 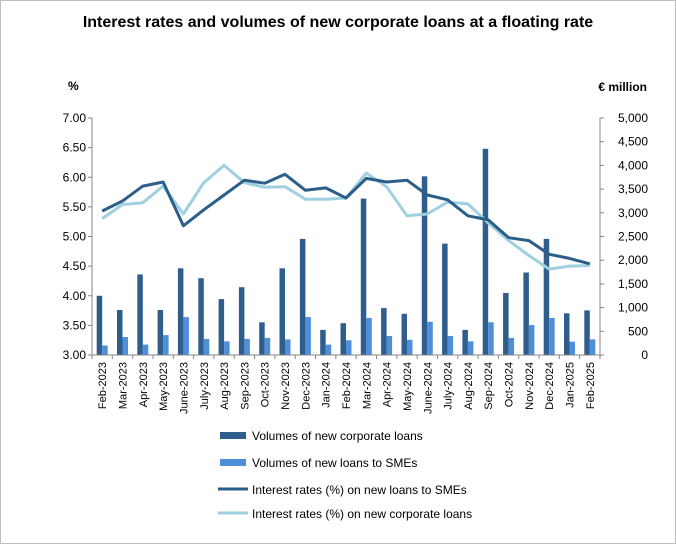 I want to click on right-axis-unit: € million, so click(x=622, y=87).